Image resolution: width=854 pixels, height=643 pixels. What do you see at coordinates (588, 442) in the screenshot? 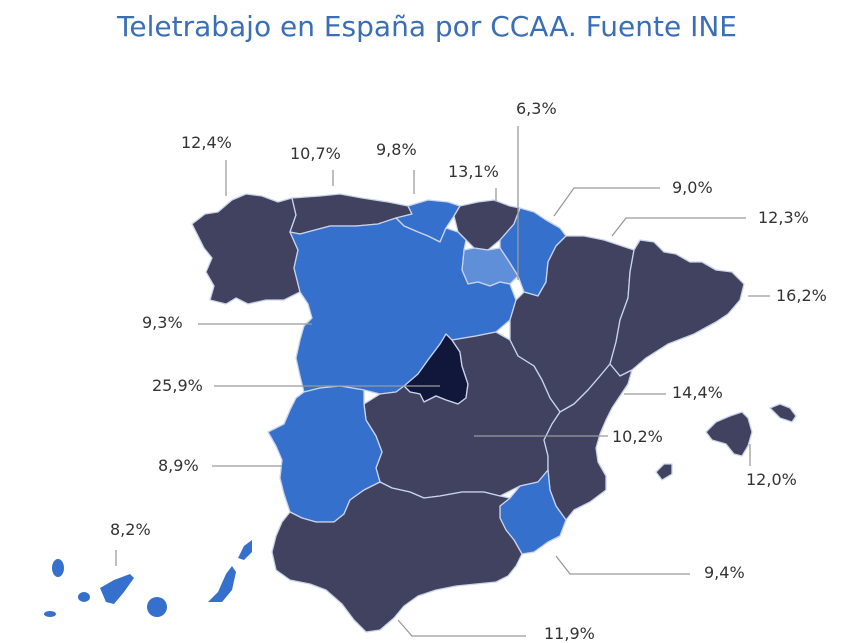
I see `region-valencia` at bounding box center [588, 442].